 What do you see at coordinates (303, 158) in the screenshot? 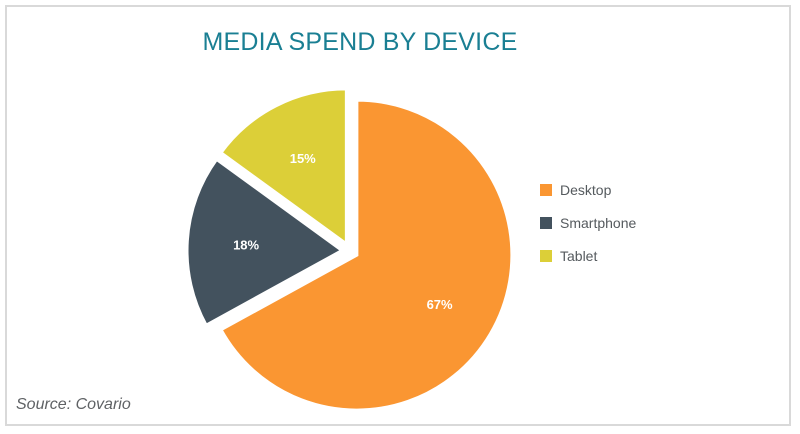
I see `data-label-tablet: 15%` at bounding box center [303, 158].